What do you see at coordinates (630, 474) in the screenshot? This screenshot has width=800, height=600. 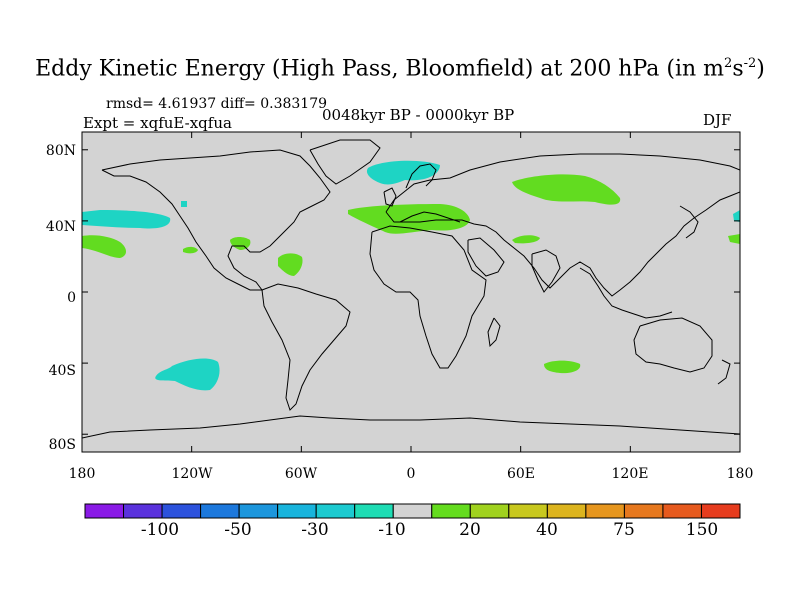 I see `lon-label-120e: 120E` at bounding box center [630, 474].